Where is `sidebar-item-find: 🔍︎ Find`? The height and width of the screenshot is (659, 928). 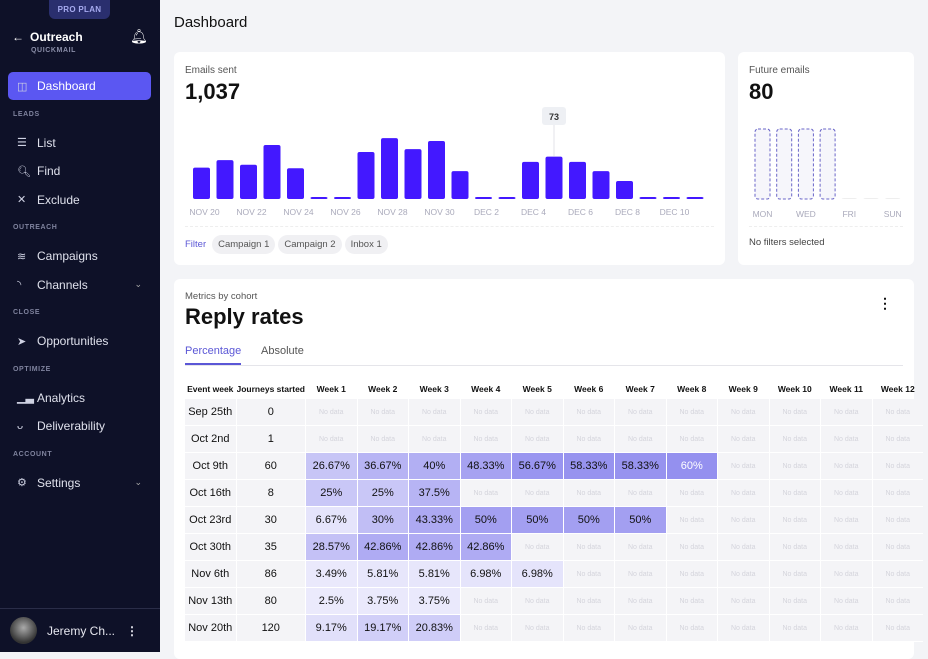
sidebar-item-find: 🔍︎ Find is located at coordinates (79, 171).